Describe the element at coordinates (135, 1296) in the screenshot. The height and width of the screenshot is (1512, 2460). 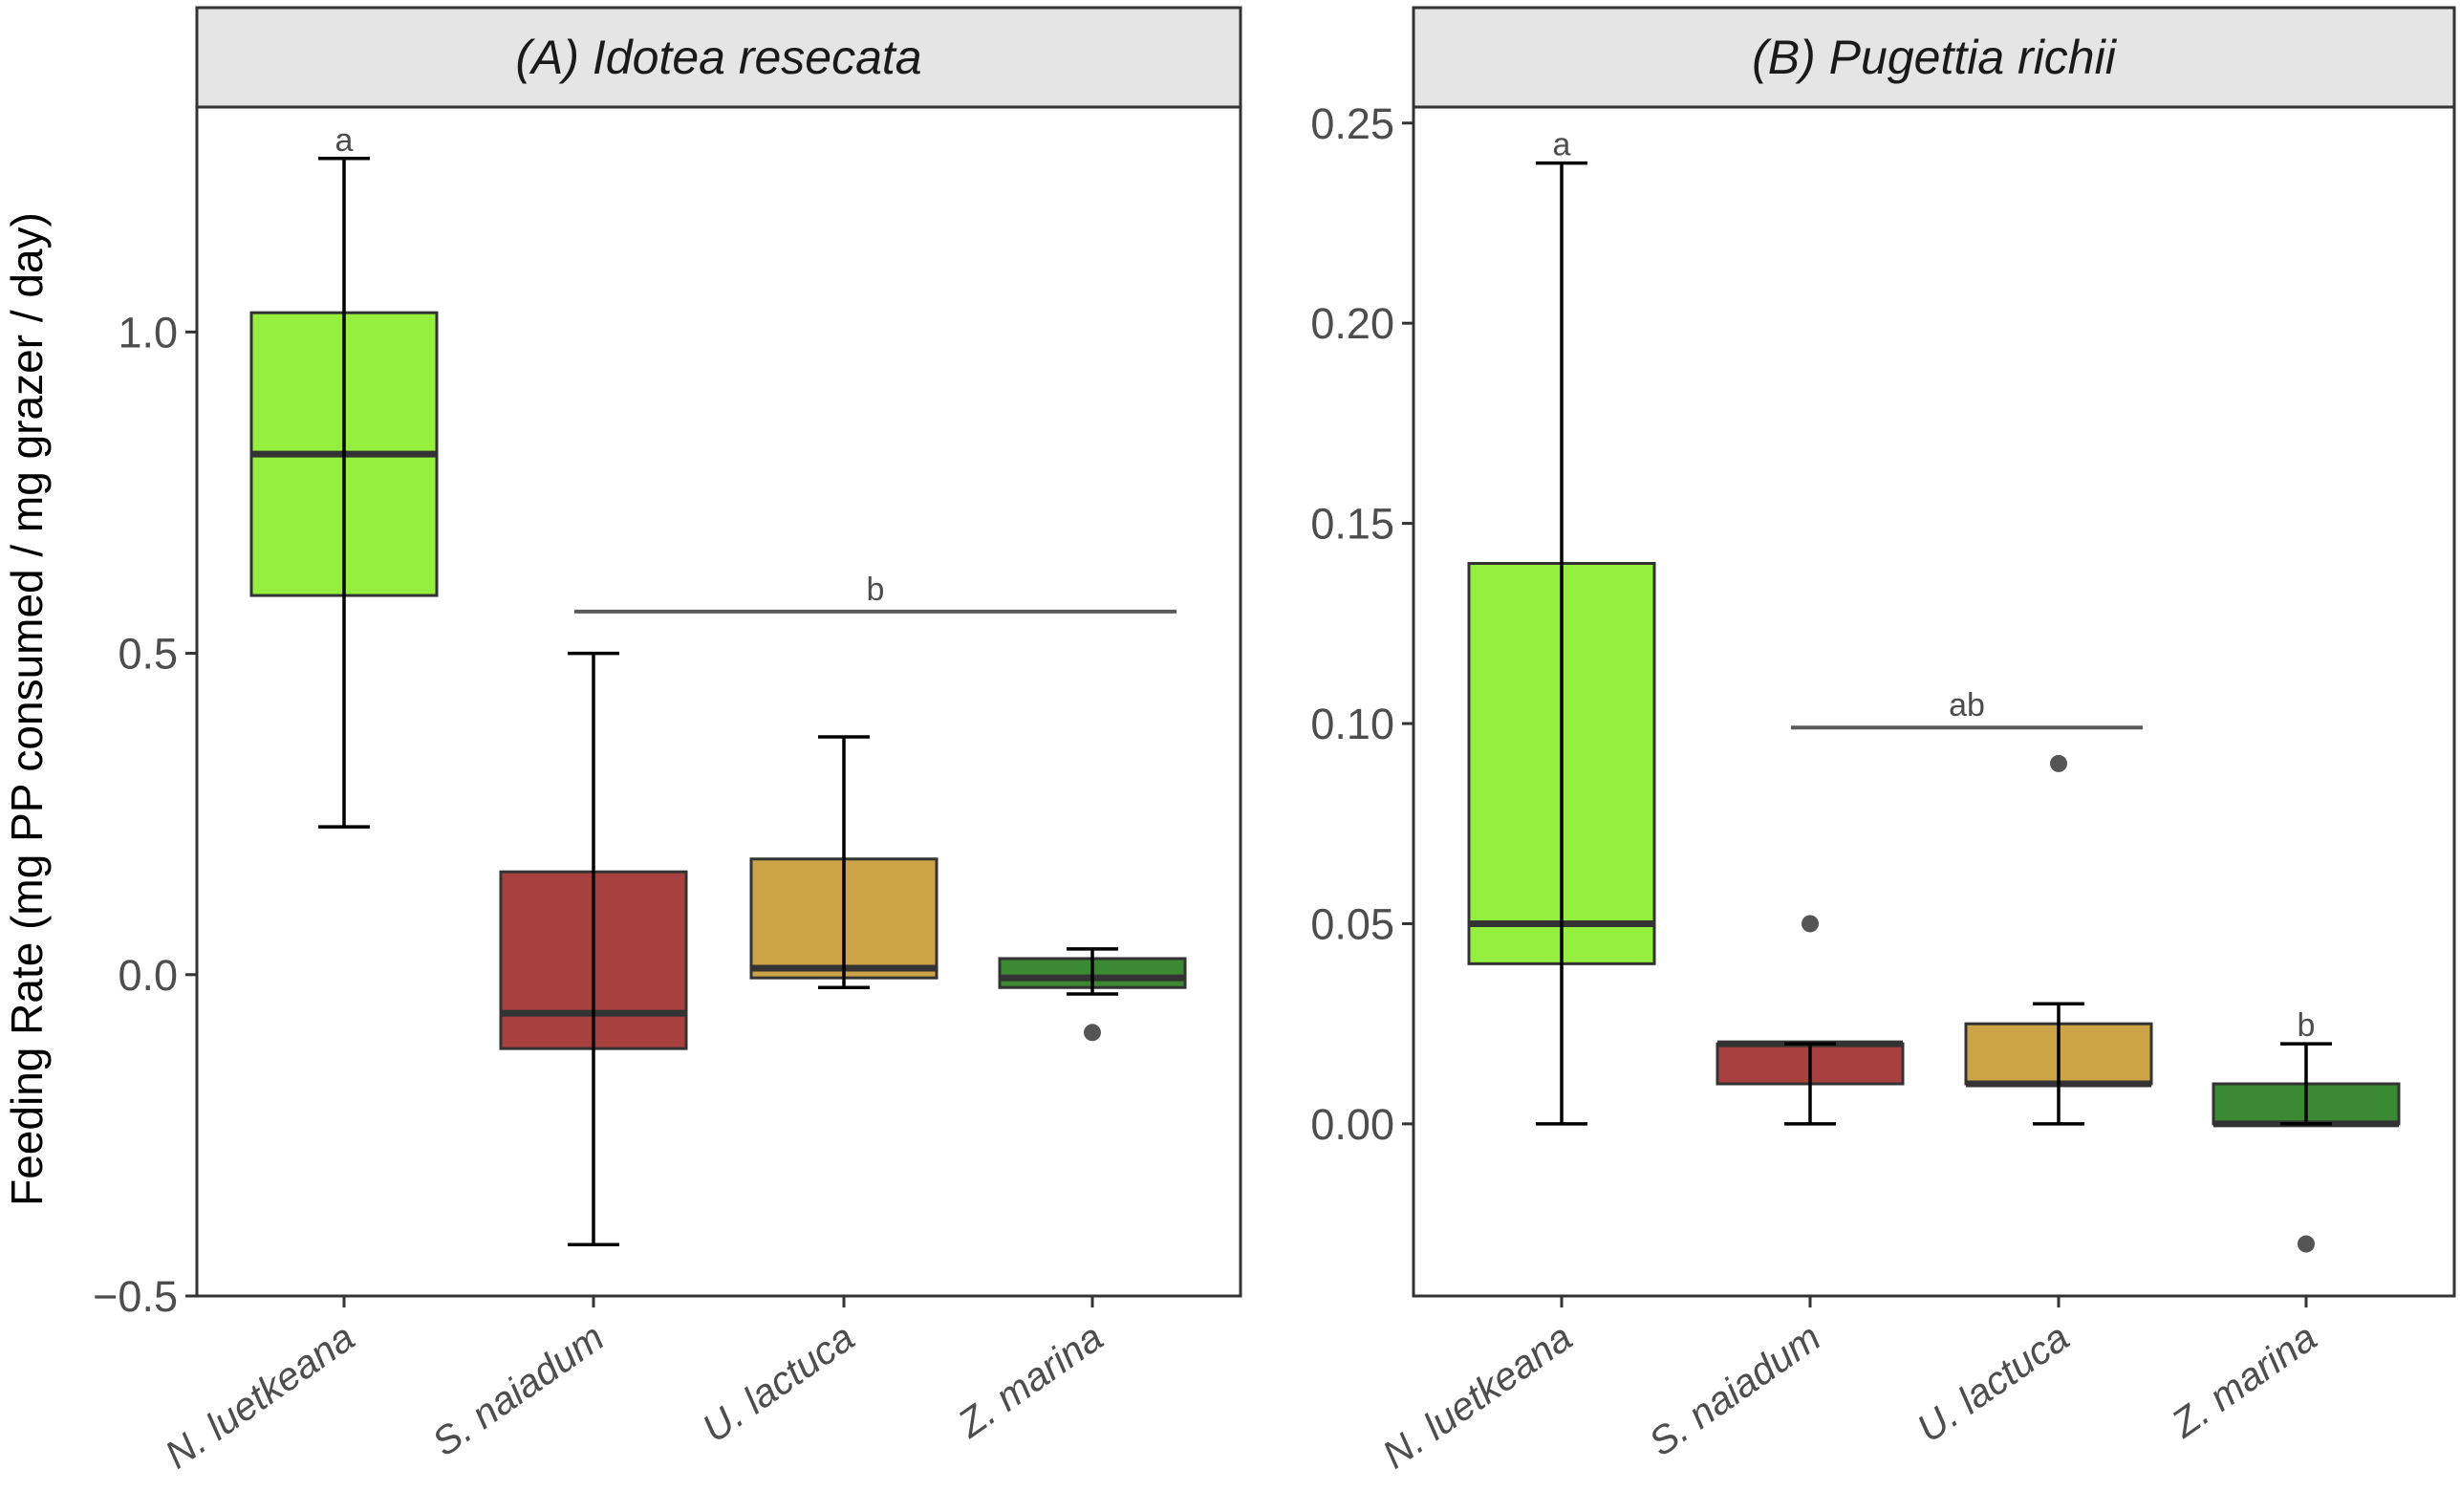
I see `y-tick-label: −0.5` at that location.